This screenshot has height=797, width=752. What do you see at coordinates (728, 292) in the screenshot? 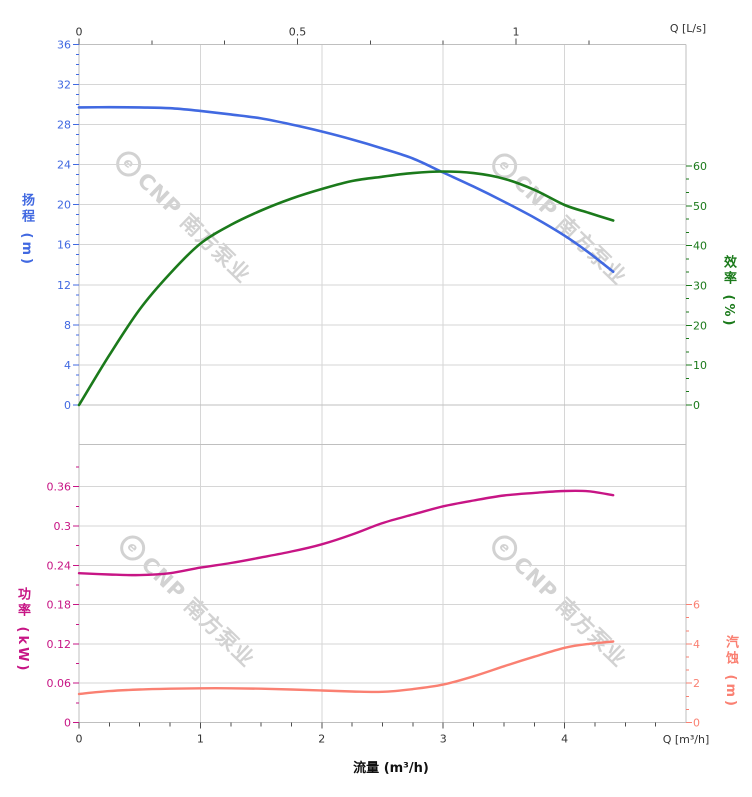
I see `efficiency-axis-title: 效率 (%)` at bounding box center [728, 292].